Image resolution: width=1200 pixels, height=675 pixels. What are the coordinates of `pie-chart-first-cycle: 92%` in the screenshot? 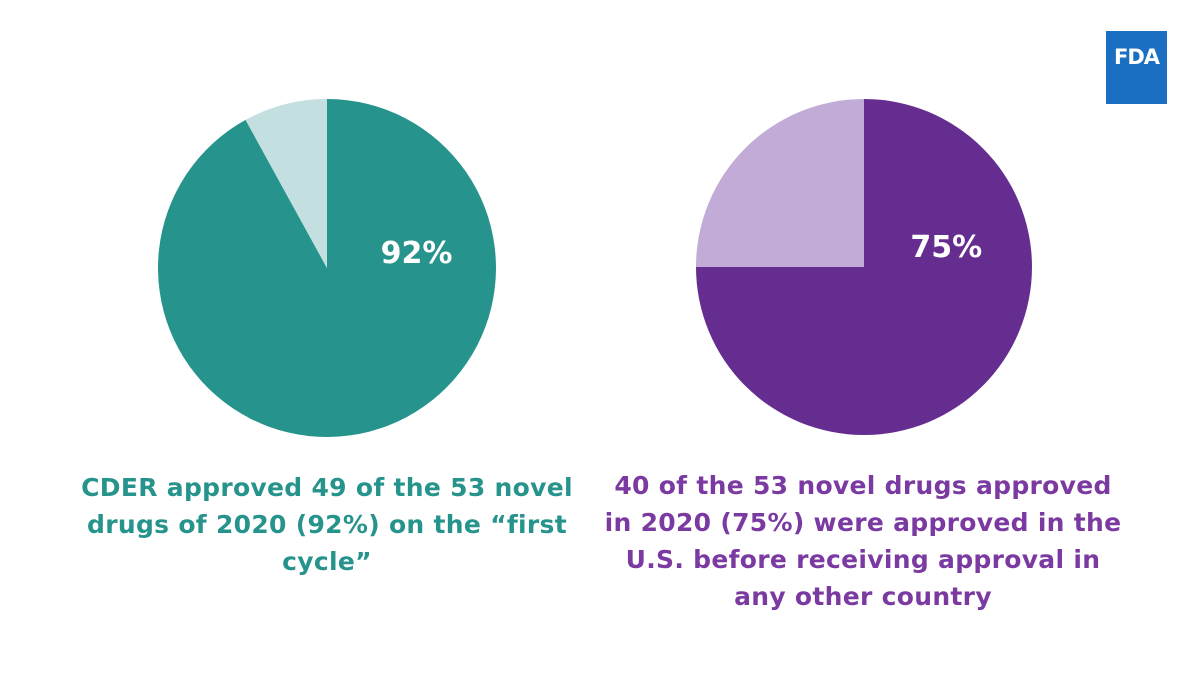 It's located at (326, 268).